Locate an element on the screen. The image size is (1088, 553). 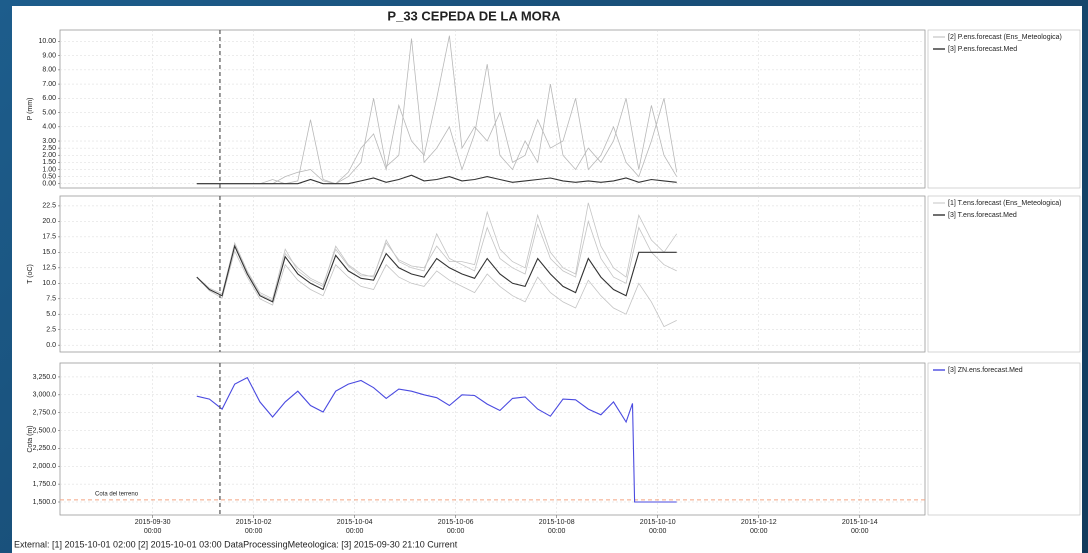
reference-label: Cota del terreno is located at coordinates (117, 494).